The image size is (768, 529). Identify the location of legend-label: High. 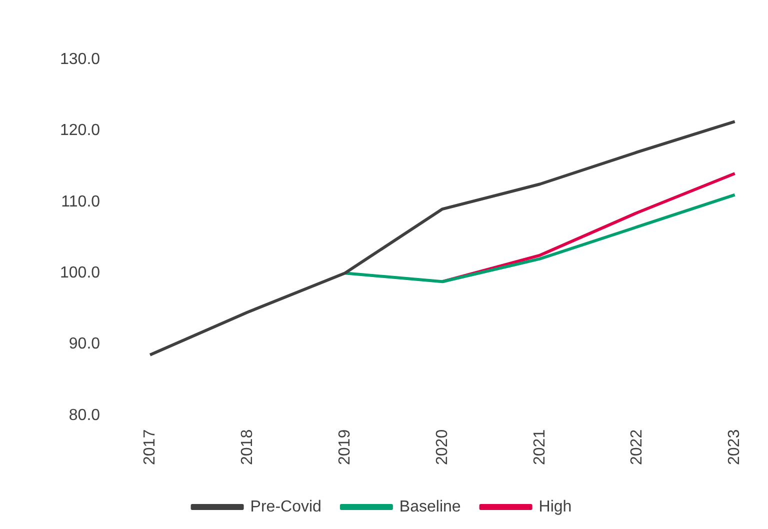
(555, 507).